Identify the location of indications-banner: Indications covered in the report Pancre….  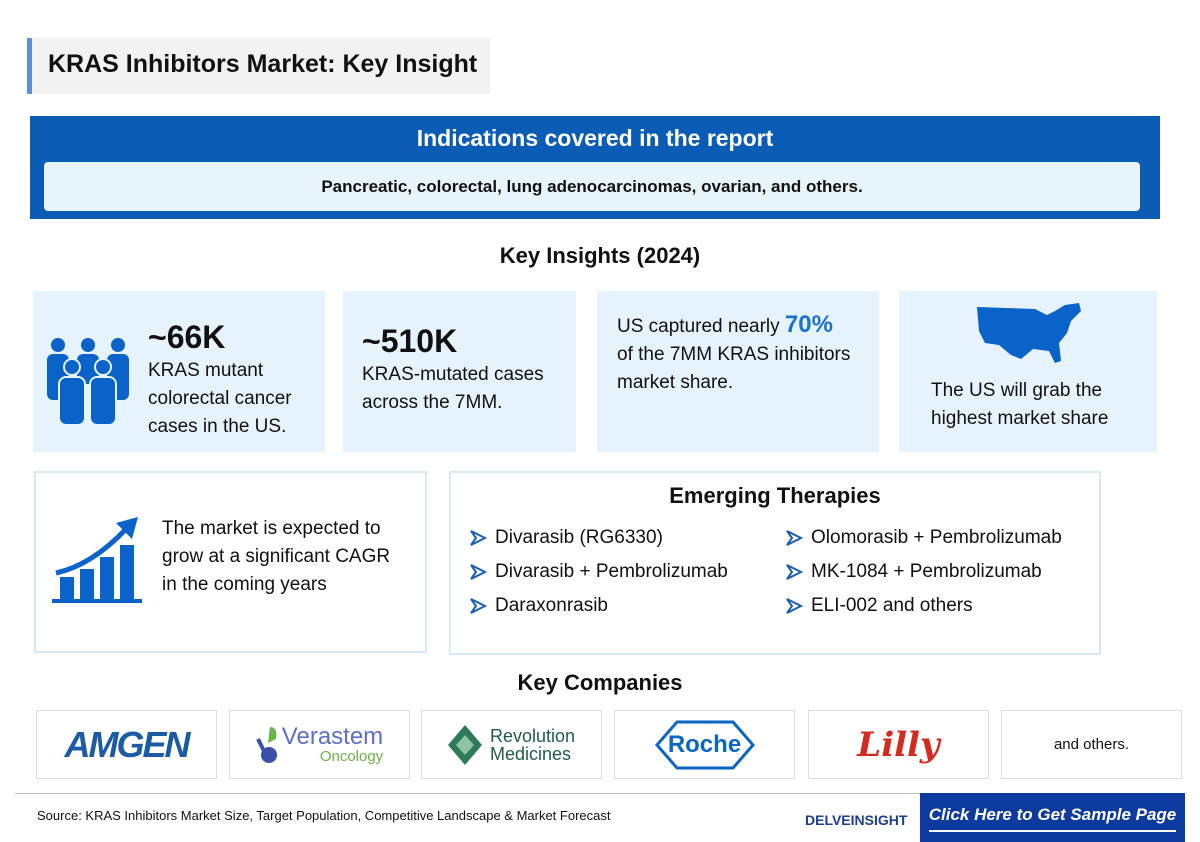
(595, 167).